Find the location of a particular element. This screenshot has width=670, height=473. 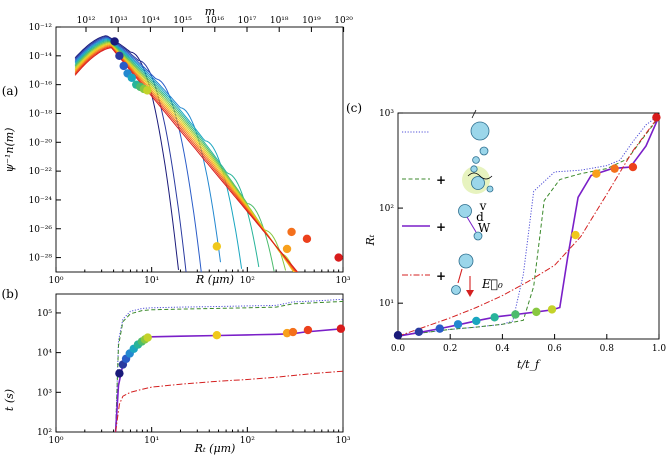

y-tick-label: 10⁻²⁰ is located at coordinates (41, 143).